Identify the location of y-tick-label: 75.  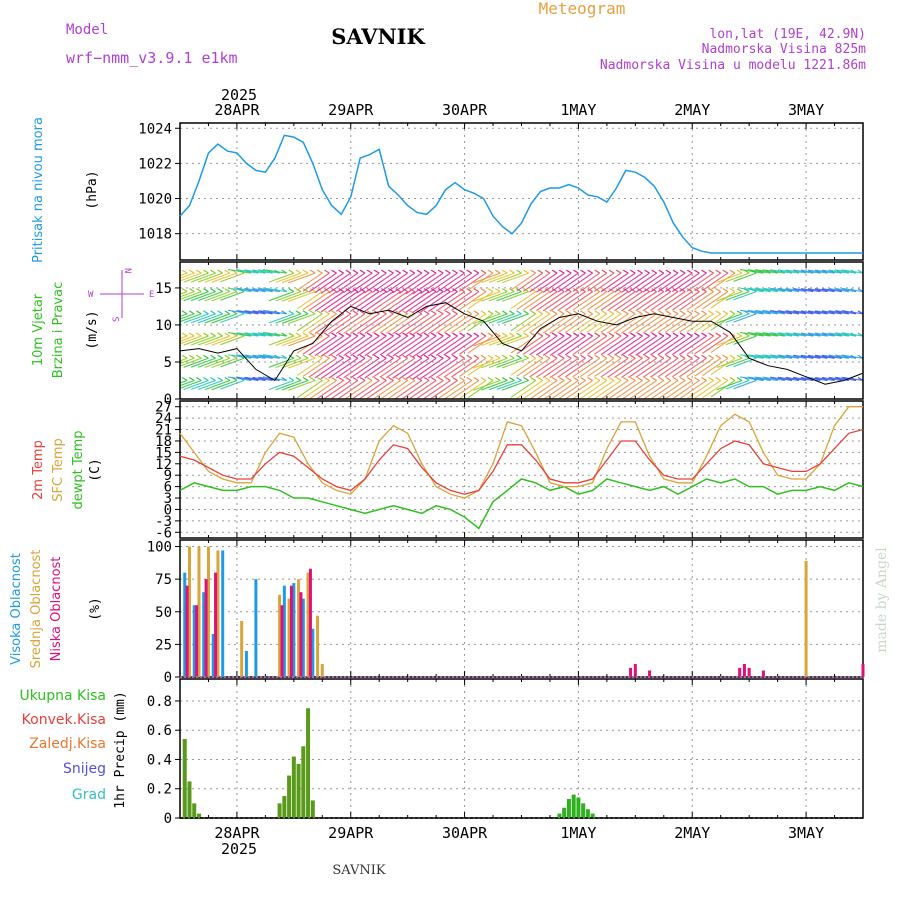
(163, 580).